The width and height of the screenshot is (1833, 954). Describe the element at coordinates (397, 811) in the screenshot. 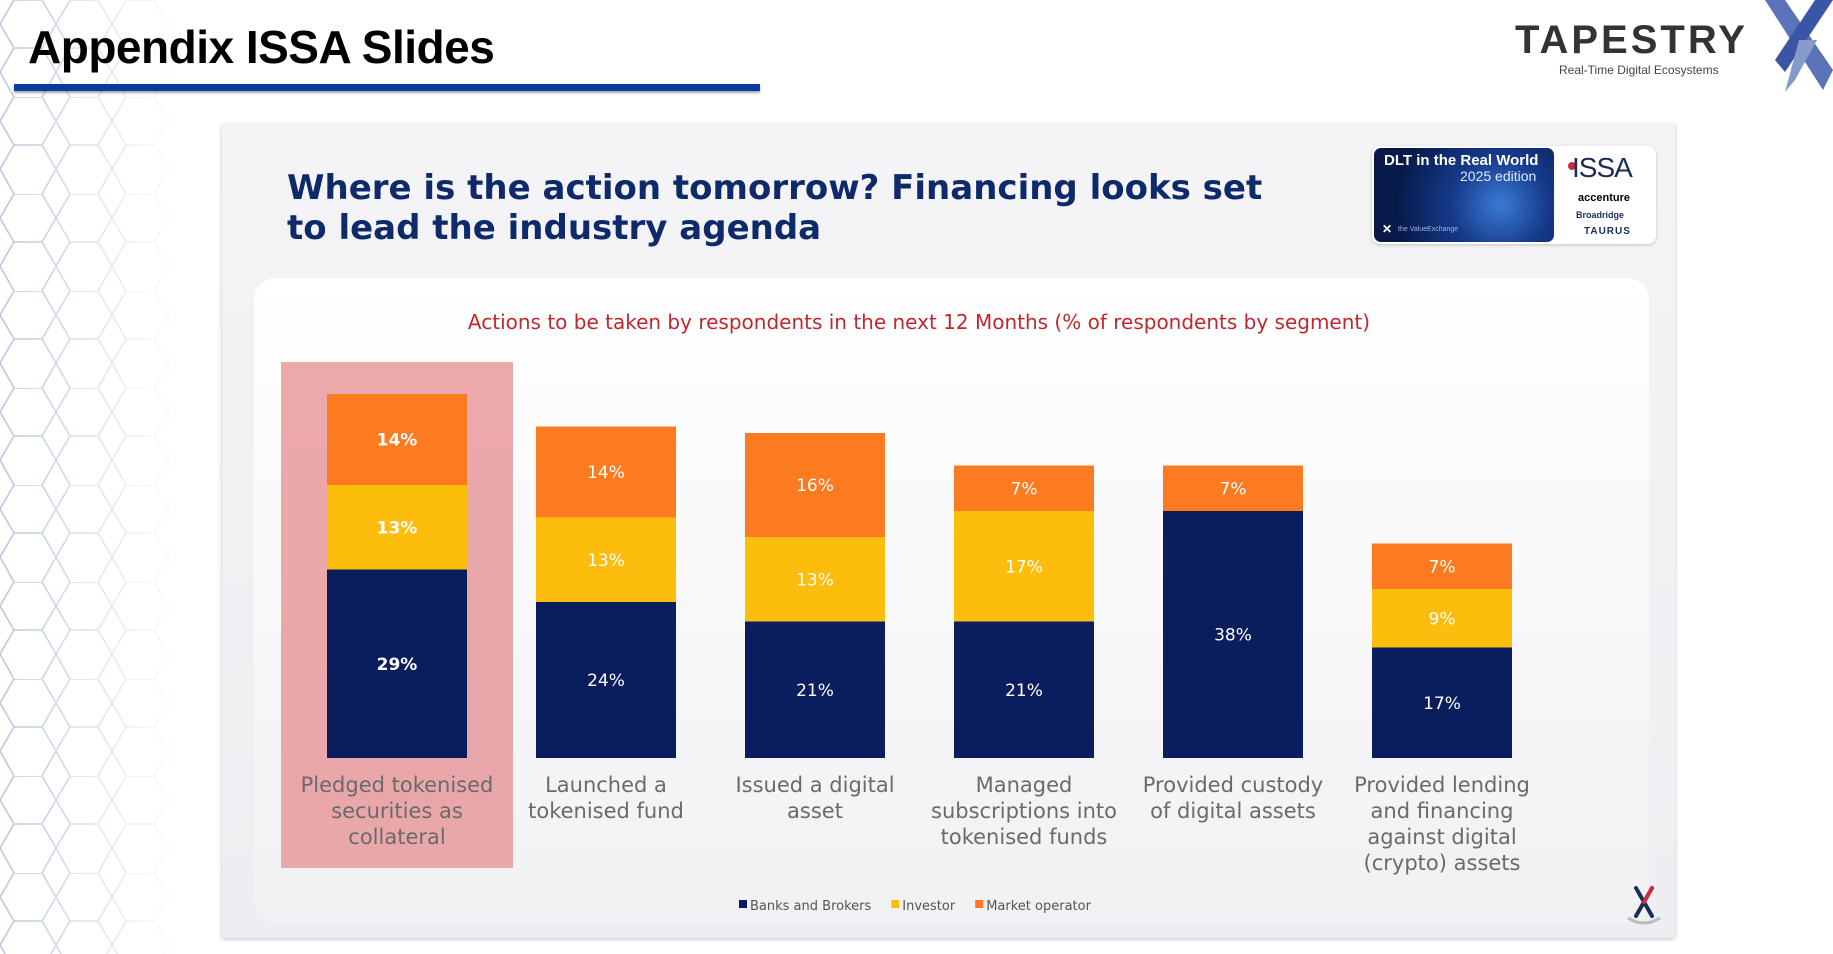

I see `category-label: securities as` at that location.